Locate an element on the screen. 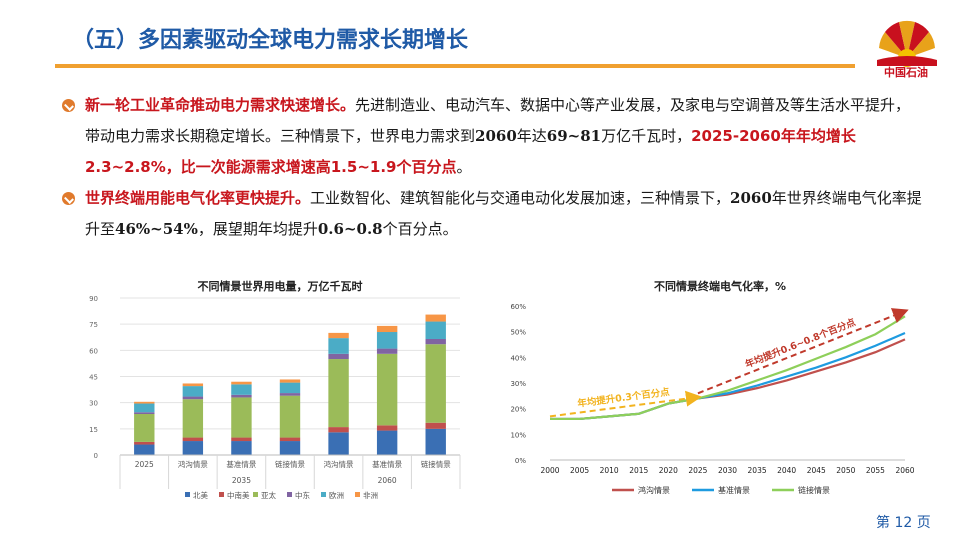 This screenshot has height=540, width=960. x-group-label: 2035 is located at coordinates (241, 480).